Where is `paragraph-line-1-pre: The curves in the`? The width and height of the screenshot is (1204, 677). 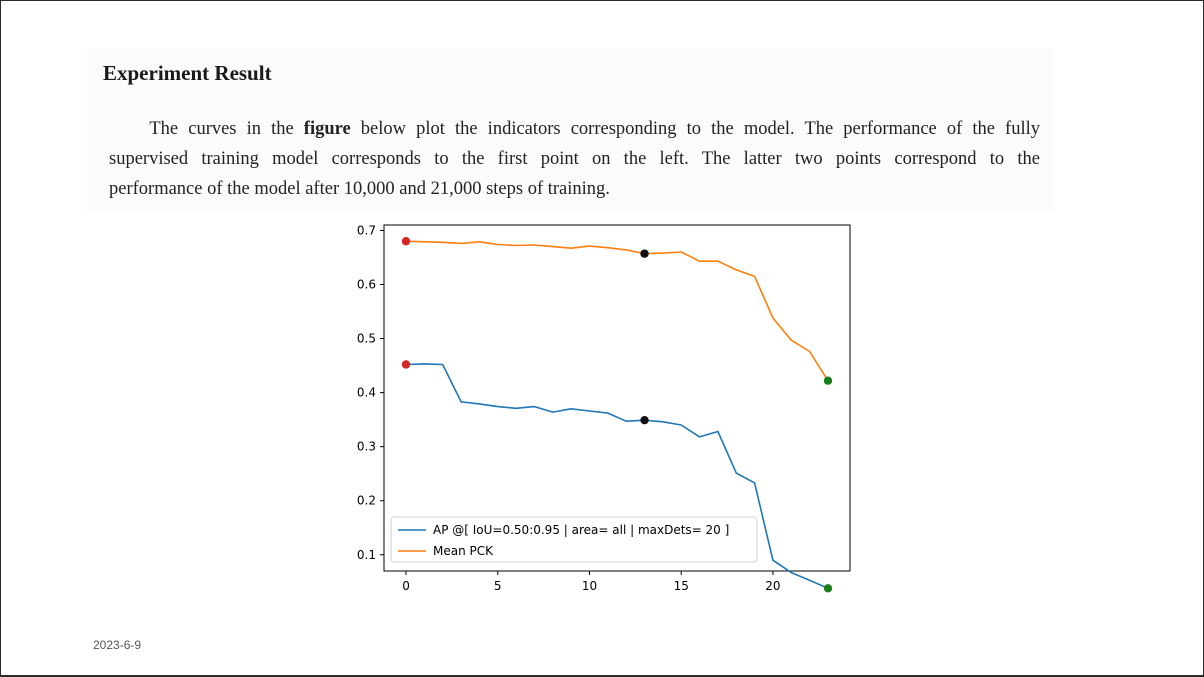 paragraph-line-1-pre: The curves in the is located at coordinates (226, 129).